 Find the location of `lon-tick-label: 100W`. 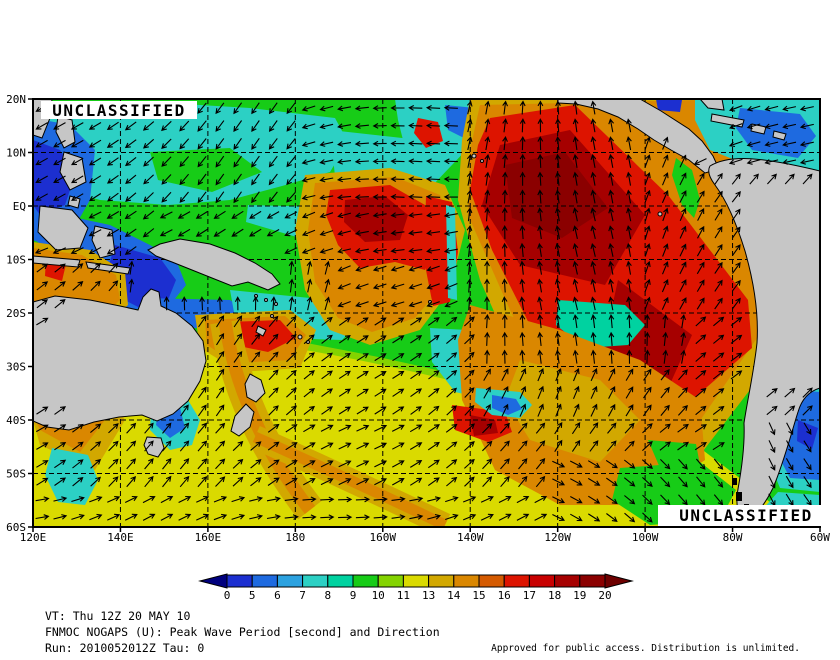

lon-tick-label: 100W is located at coordinates (645, 537).